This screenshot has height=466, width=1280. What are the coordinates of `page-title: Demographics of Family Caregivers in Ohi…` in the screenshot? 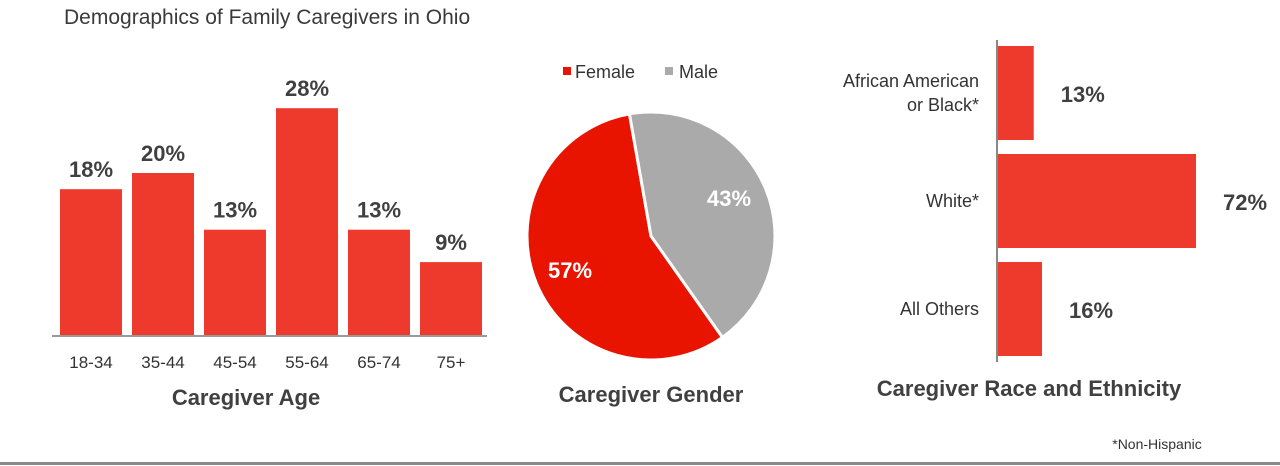 It's located at (267, 17).